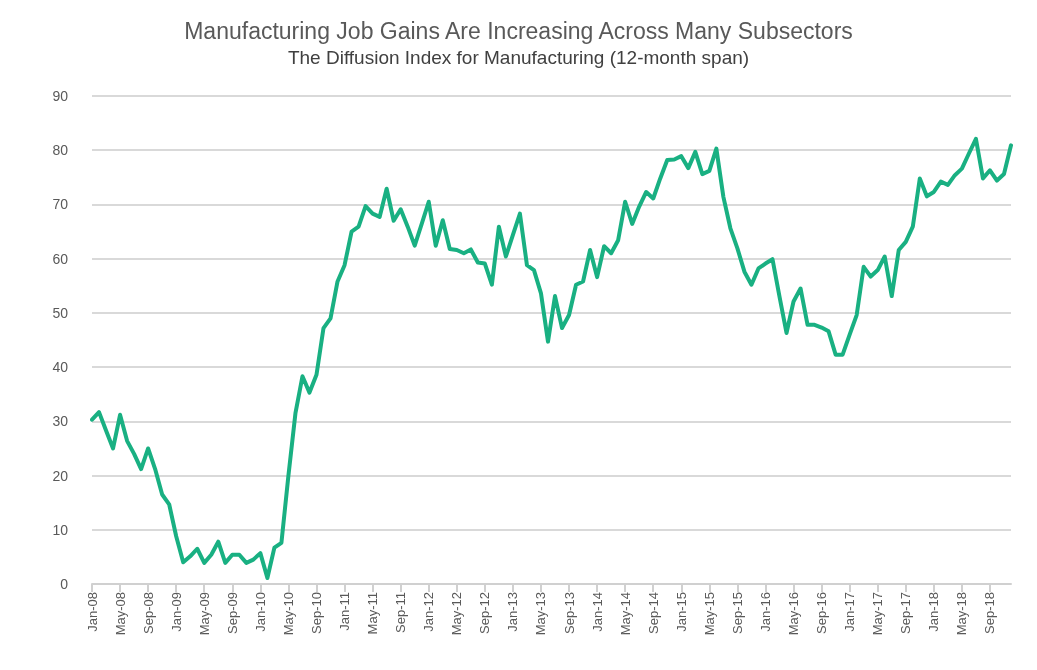  Describe the element at coordinates (625, 614) in the screenshot. I see `x-tick-label: May-14` at that location.